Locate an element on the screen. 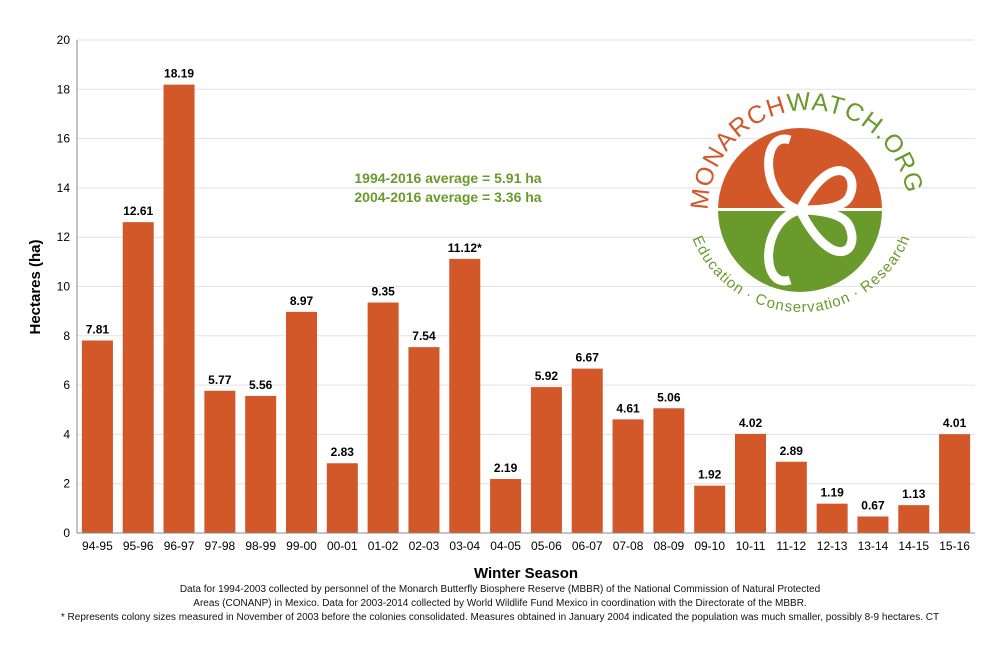 The height and width of the screenshot is (645, 1000). y-tick-label: 16 is located at coordinates (64, 139).